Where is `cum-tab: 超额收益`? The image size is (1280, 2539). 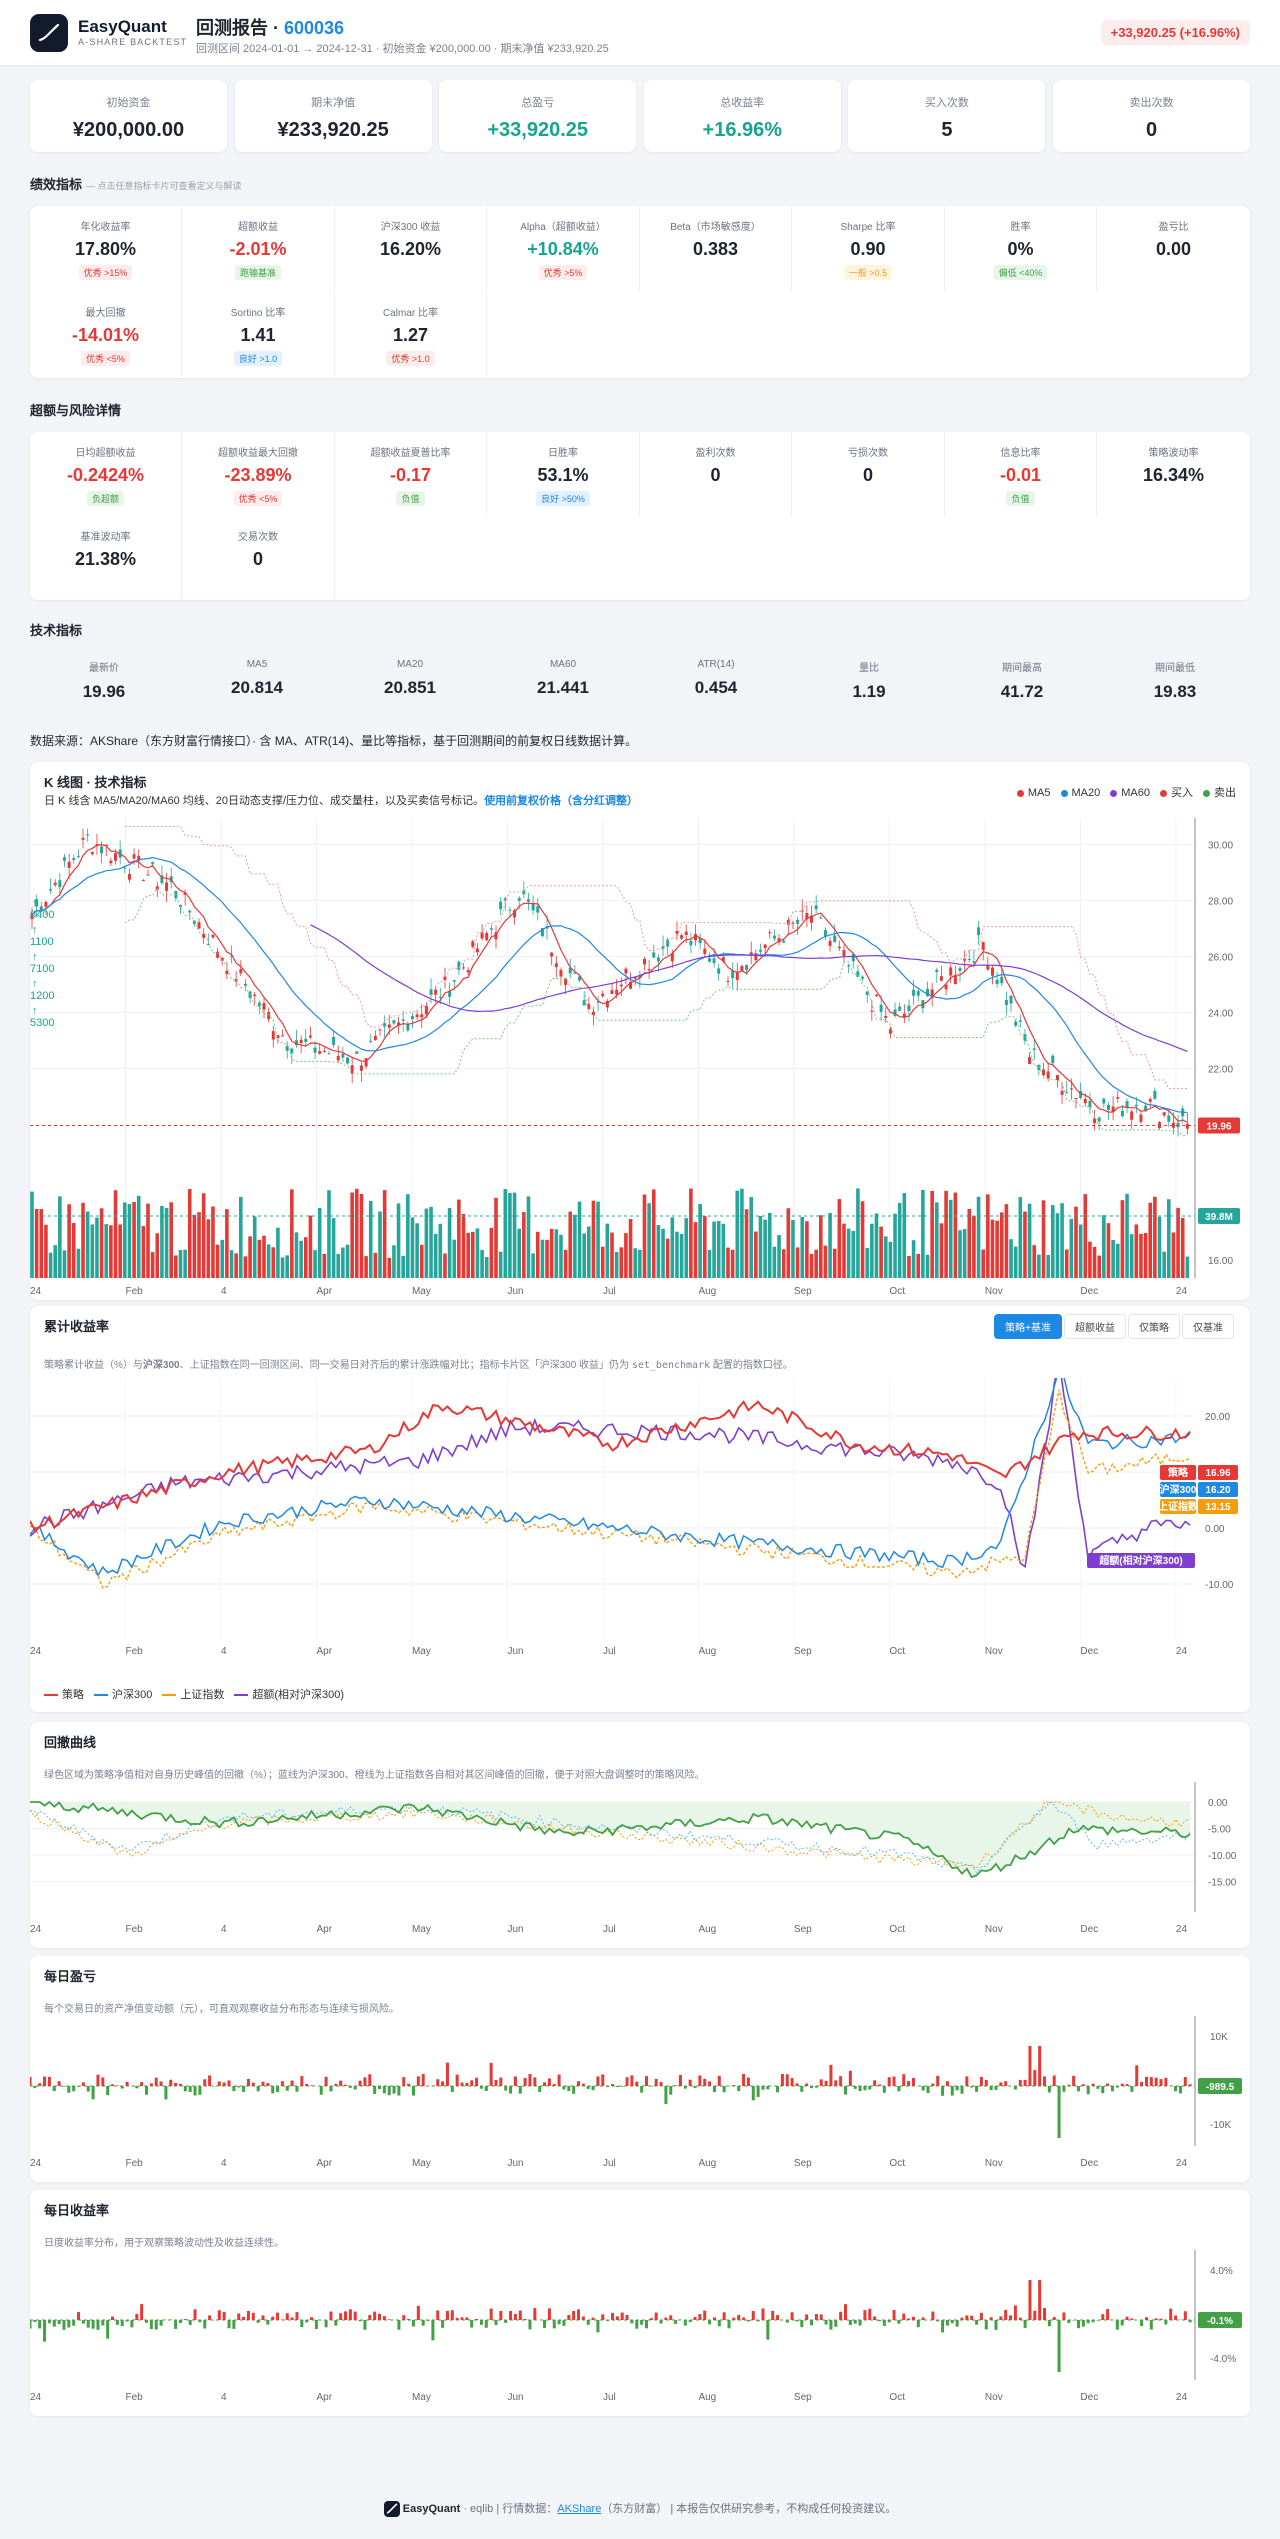
cum-tab: 超额收益 is located at coordinates (1095, 1326).